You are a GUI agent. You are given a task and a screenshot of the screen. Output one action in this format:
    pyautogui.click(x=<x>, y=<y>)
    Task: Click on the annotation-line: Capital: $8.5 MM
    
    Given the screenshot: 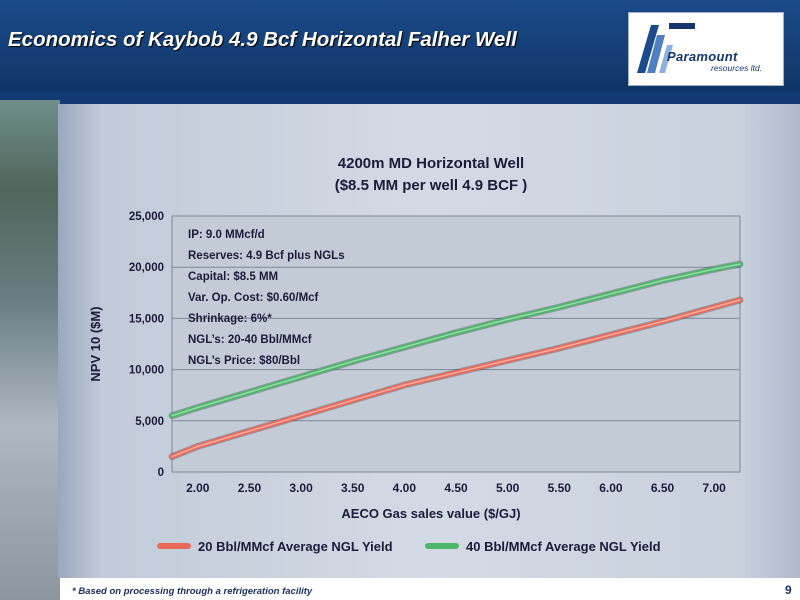 What is the action you would take?
    pyautogui.click(x=233, y=277)
    